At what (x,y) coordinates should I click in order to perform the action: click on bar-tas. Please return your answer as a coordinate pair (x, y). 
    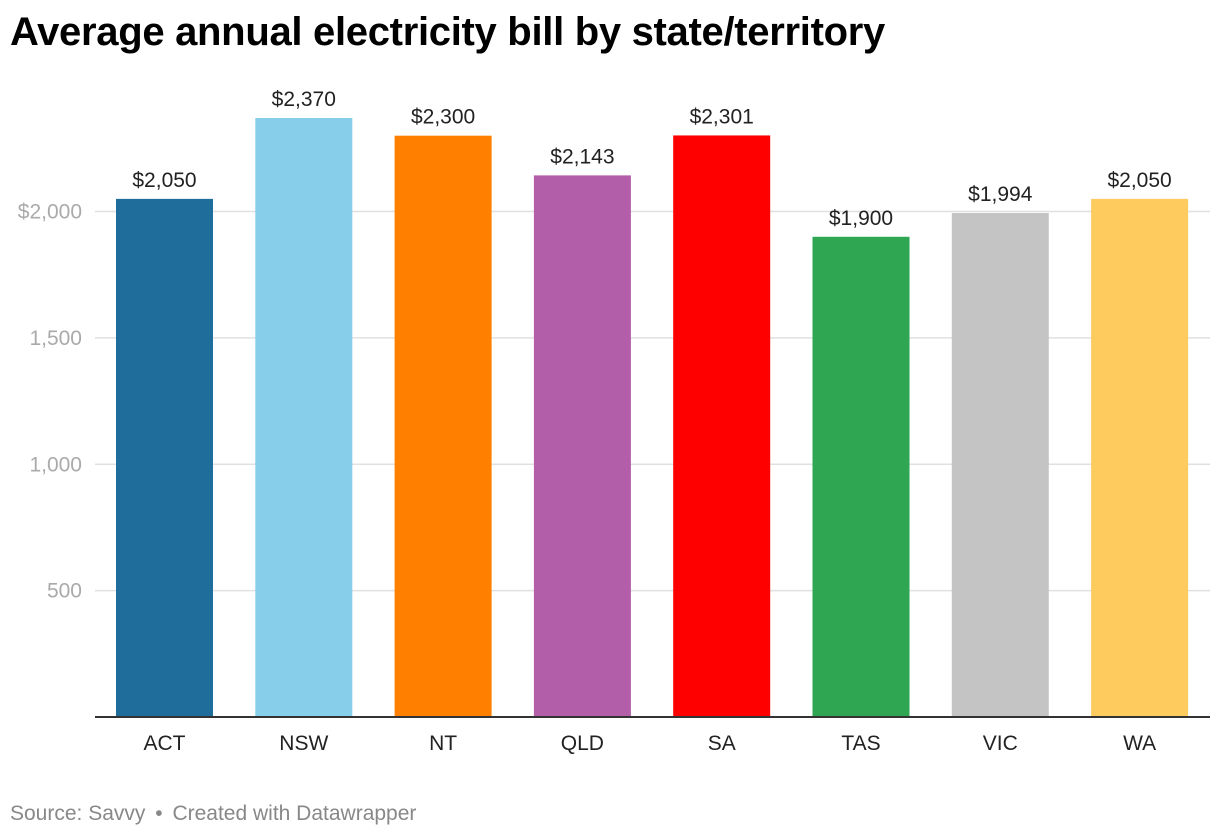
    Looking at the image, I should click on (861, 476).